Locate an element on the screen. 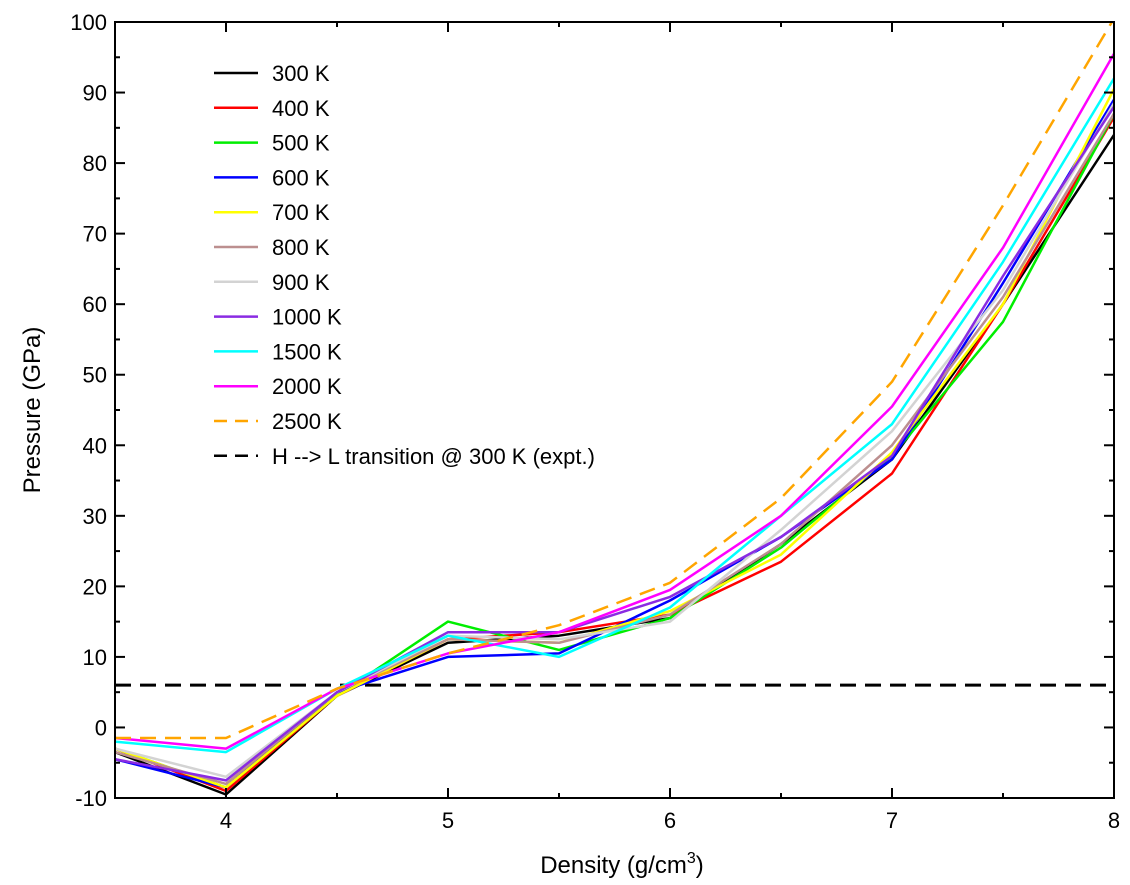 The width and height of the screenshot is (1130, 885). x-tick-label: 5 is located at coordinates (448, 820).